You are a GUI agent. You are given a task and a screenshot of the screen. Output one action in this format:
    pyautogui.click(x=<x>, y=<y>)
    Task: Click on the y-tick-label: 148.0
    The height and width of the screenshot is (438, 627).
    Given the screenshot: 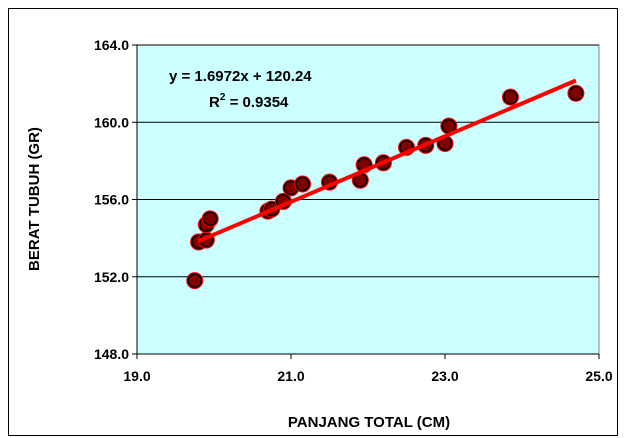 What is the action you would take?
    pyautogui.click(x=111, y=354)
    